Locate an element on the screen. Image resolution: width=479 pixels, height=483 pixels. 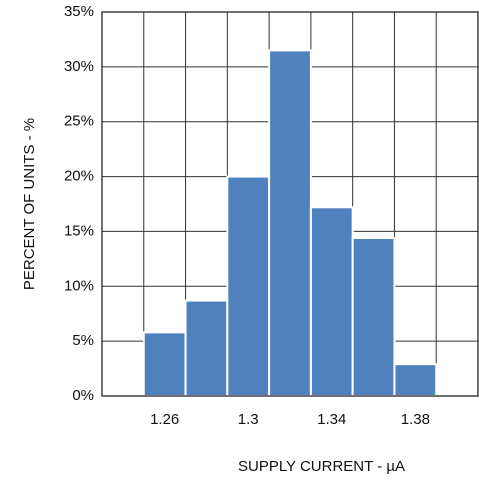
x-tick-label: 1.26 is located at coordinates (164, 419).